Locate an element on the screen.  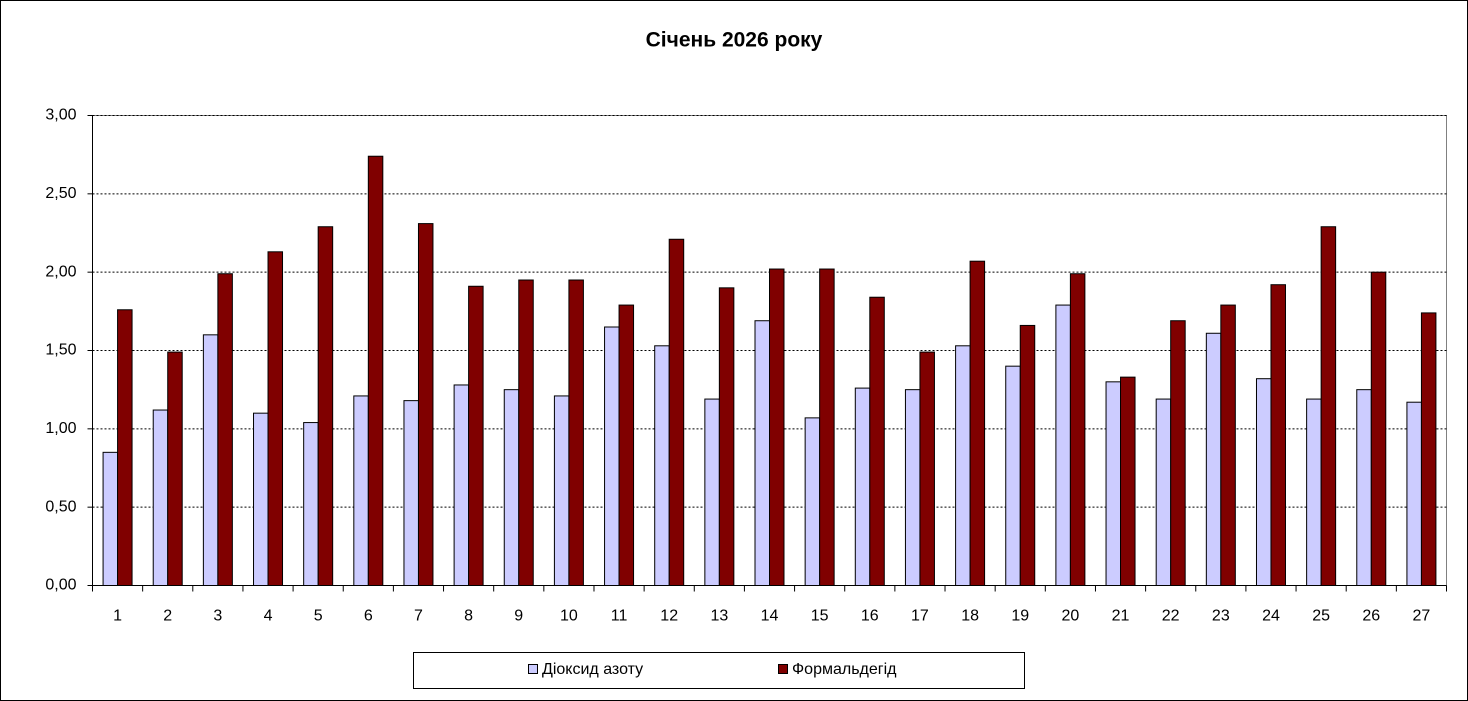
x-tick-label: 20 is located at coordinates (1070, 616).